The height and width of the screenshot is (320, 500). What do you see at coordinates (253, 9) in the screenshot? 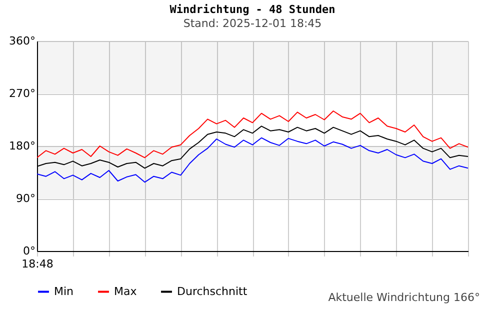
I see `chart-title: Windrichtung - 48 Stunden` at bounding box center [253, 9].